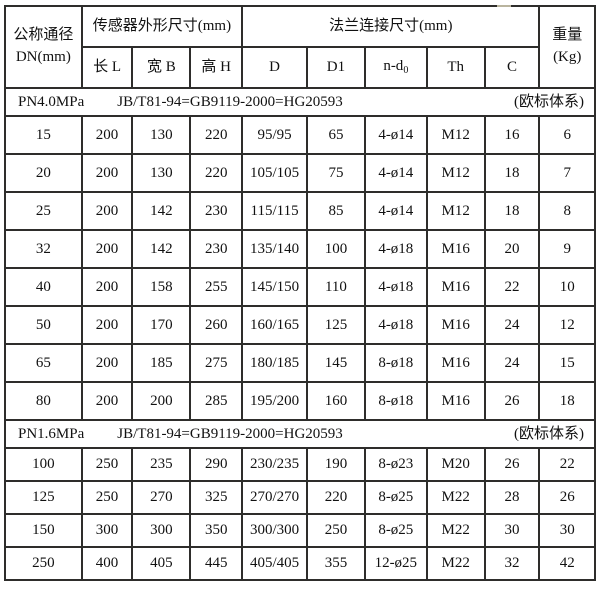 The image size is (600, 590). Describe the element at coordinates (567, 464) in the screenshot. I see `cell-weight: 22` at that location.